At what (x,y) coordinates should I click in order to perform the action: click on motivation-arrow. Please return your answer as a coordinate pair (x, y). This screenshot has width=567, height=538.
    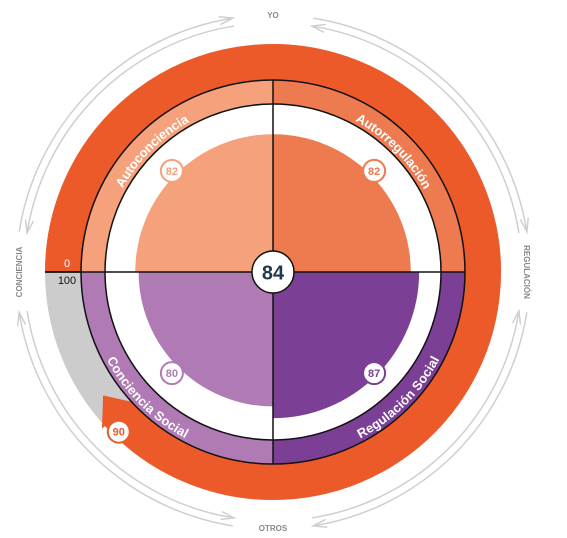
    Looking at the image, I should click on (116, 412).